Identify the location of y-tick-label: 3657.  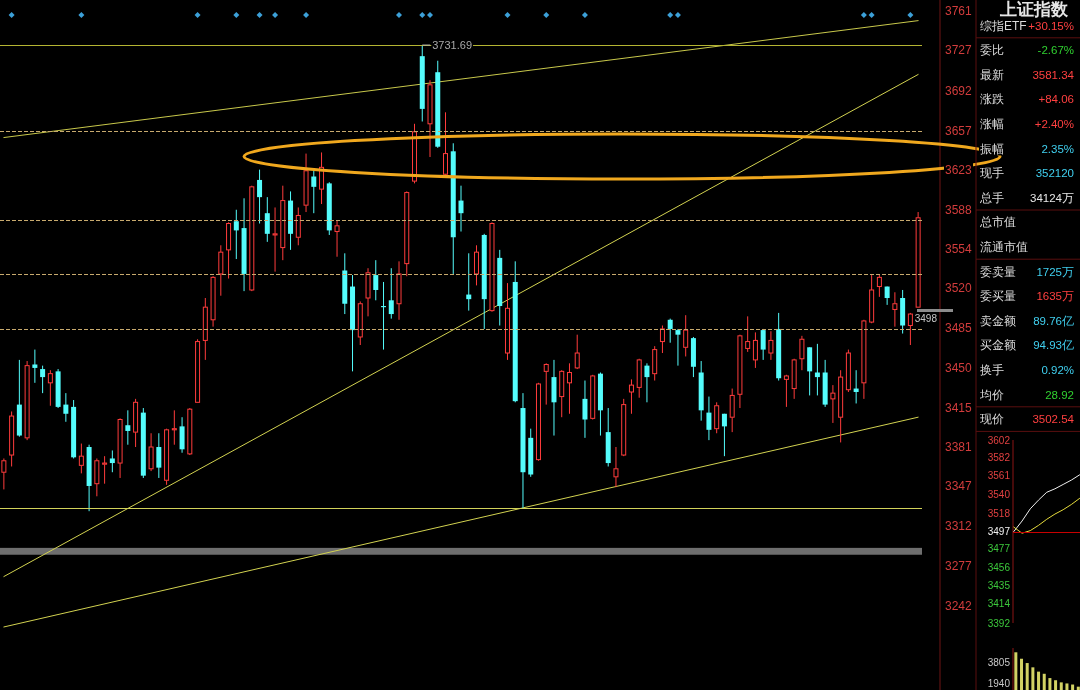
(959, 130).